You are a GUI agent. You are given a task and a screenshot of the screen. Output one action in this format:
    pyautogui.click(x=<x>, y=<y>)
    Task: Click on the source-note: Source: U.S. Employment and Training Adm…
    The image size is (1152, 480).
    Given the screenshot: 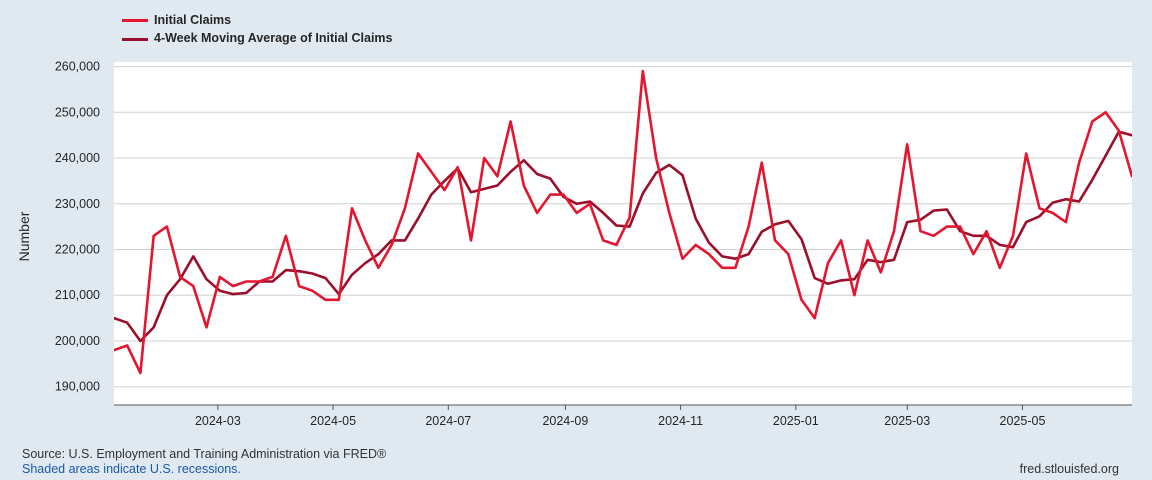 What is the action you would take?
    pyautogui.click(x=204, y=454)
    